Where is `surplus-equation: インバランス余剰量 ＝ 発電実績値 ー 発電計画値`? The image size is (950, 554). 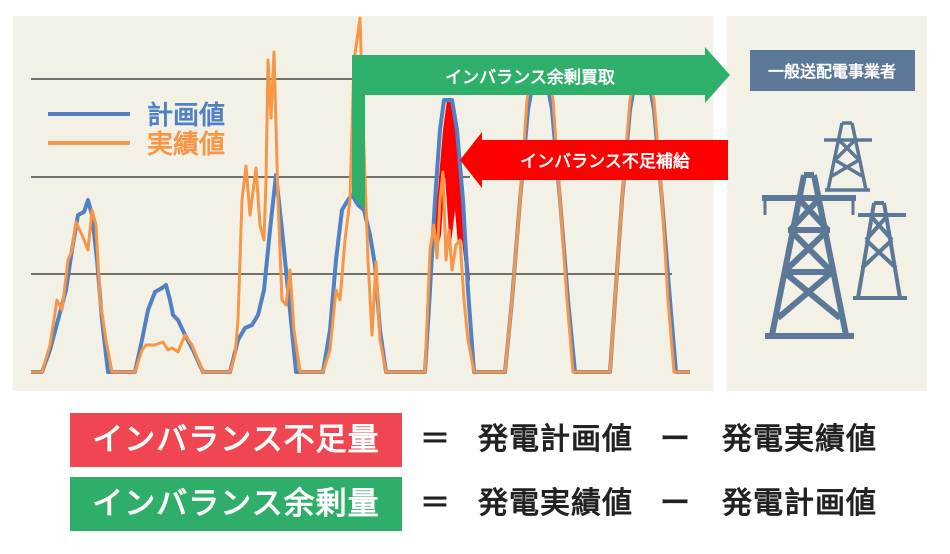
surplus-equation: インバランス余剰量 ＝ 発電実績値 ー 発電計画値 is located at coordinates (475, 504).